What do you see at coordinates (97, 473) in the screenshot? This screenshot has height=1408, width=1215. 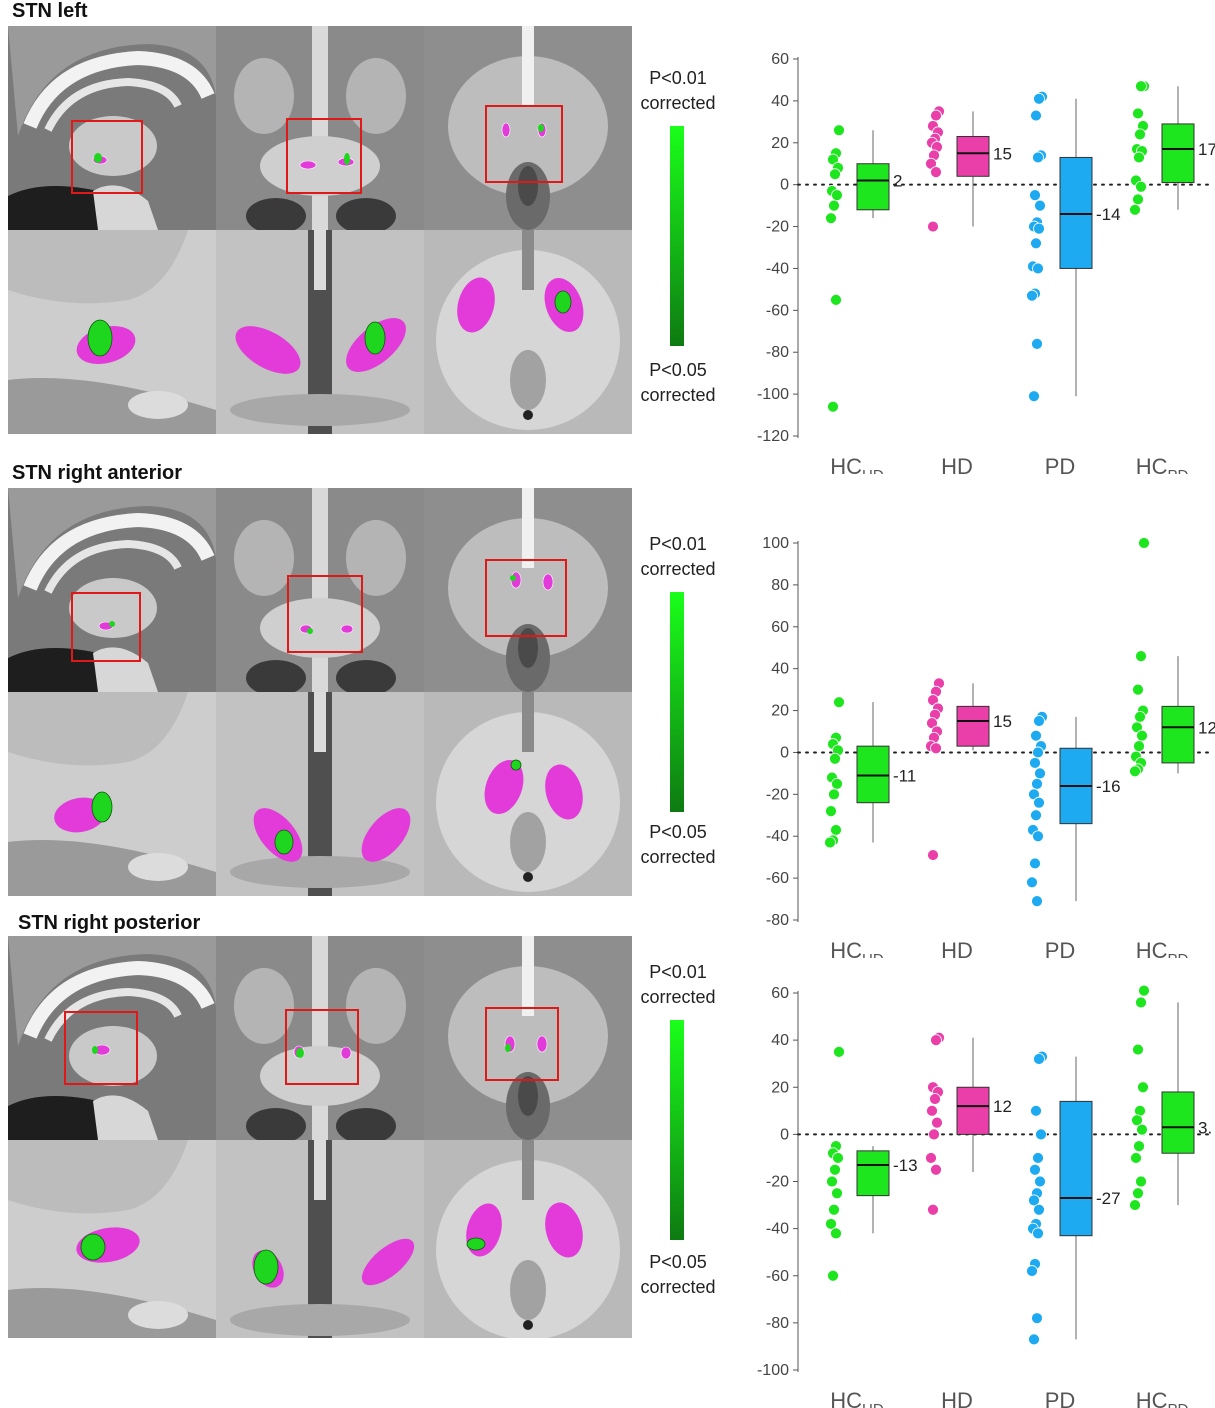 I see `panel-title: STN right anterior` at bounding box center [97, 473].